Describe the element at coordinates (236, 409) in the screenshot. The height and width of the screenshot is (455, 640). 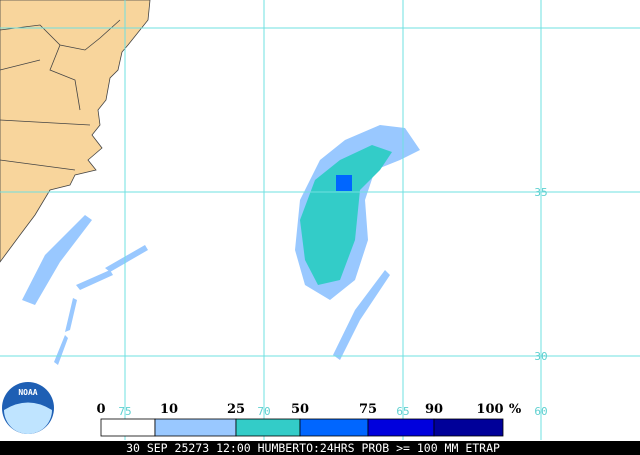
I see `legend-label: 25` at that location.